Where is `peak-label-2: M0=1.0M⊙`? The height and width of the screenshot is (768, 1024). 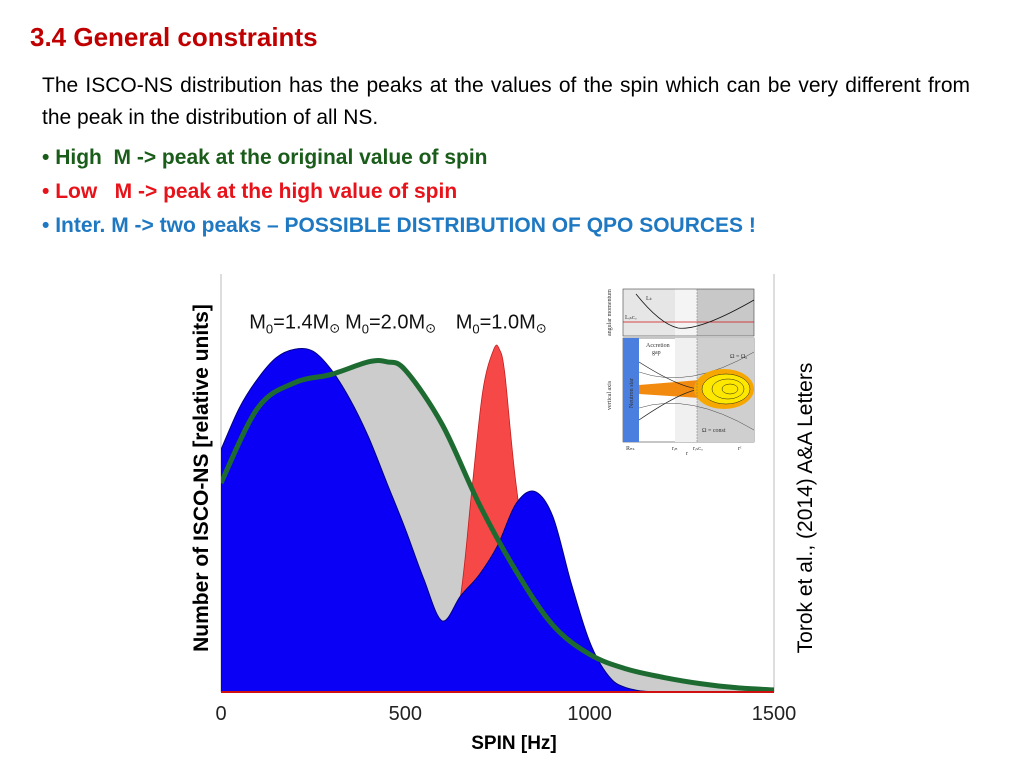
peak-label-2: M0=1.0M⊙ is located at coordinates (501, 323).